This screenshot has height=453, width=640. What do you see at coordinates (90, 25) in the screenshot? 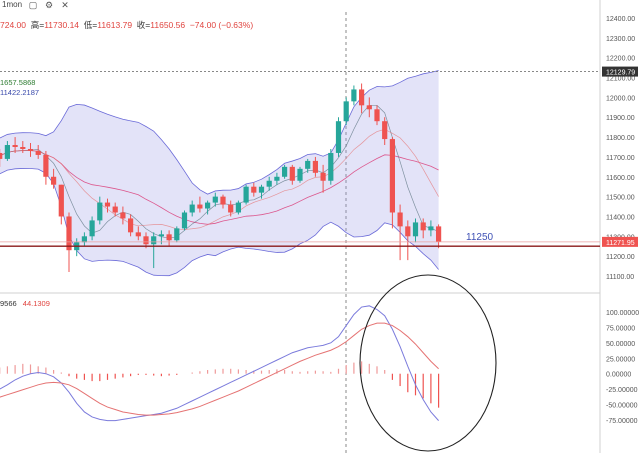
I see `low-key: 低=` at bounding box center [90, 25].